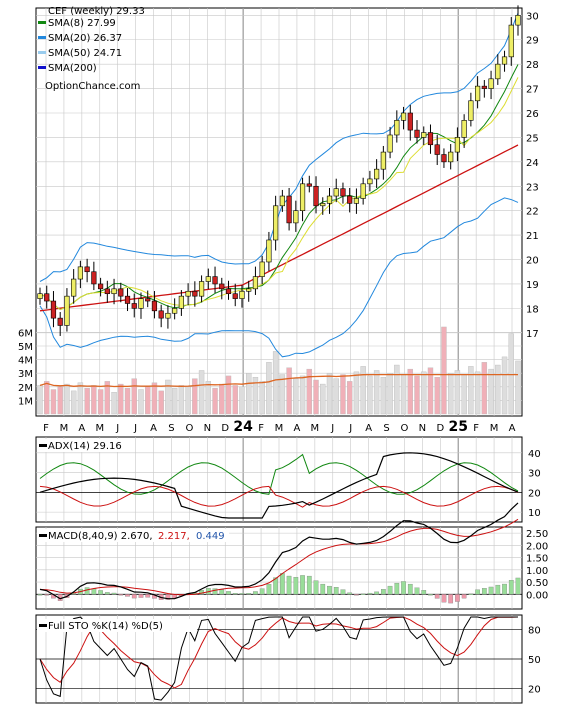 Image resolution: width=566 pixels, height=706 pixels. Describe the element at coordinates (532, 163) in the screenshot. I see `price-y-tick: 24` at that location.